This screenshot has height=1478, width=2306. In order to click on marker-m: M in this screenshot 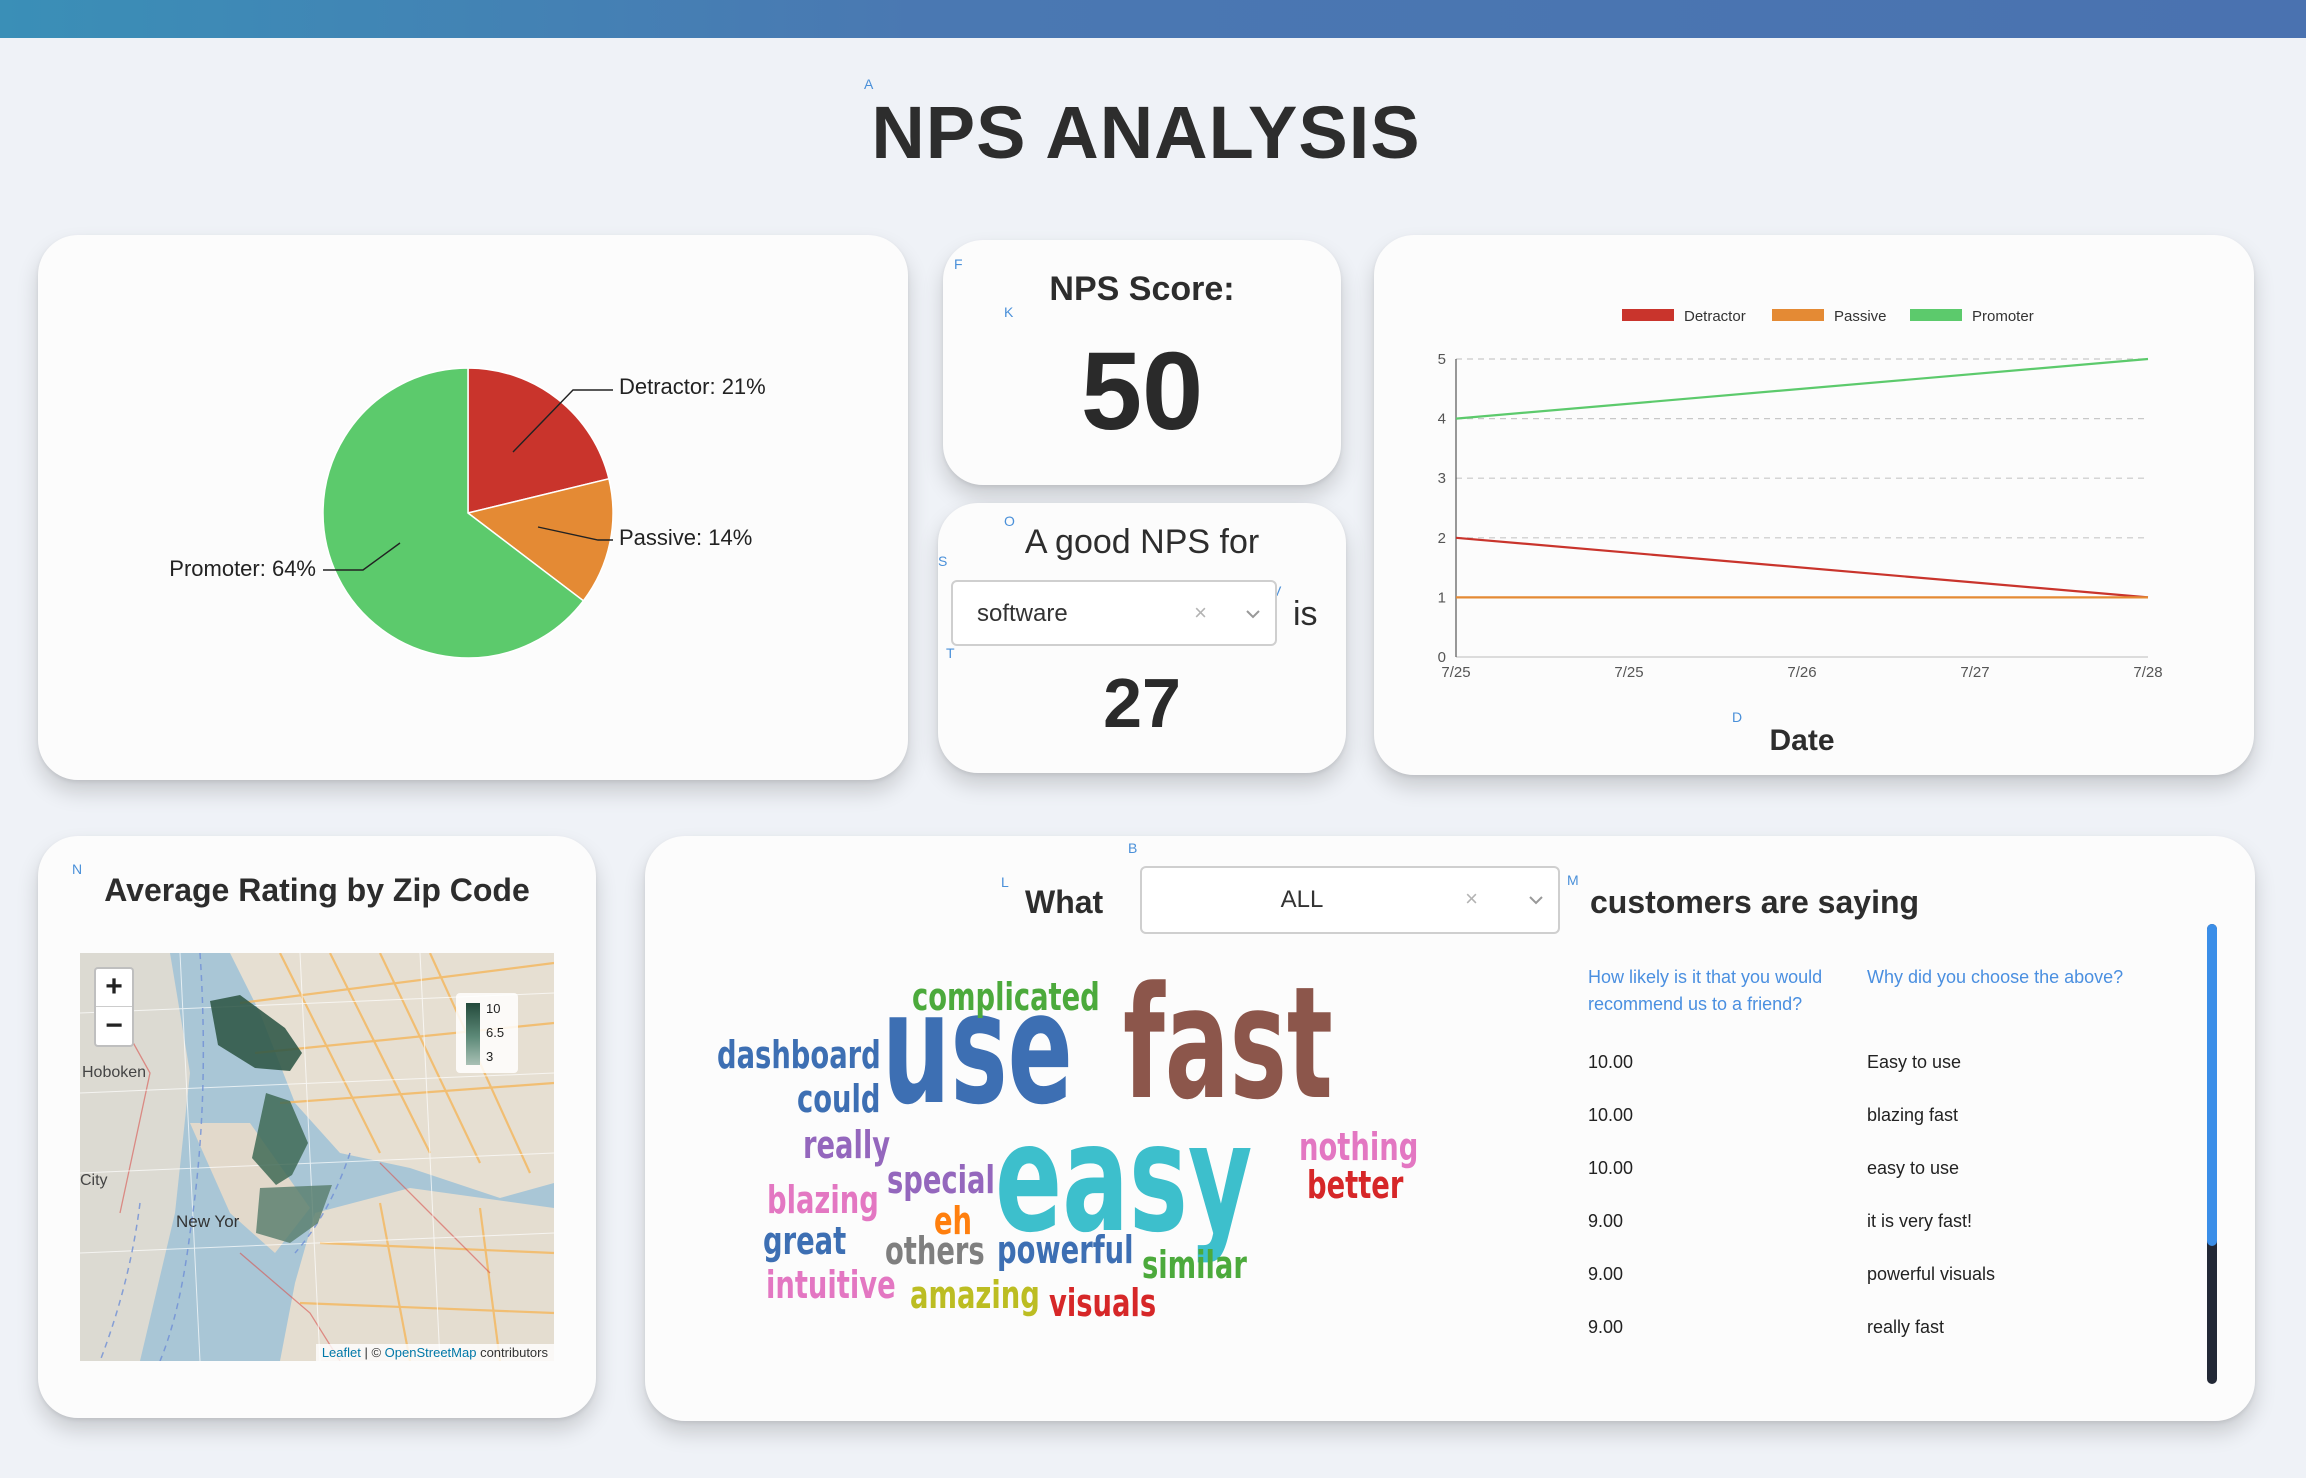, I will do `click(1573, 880)`.